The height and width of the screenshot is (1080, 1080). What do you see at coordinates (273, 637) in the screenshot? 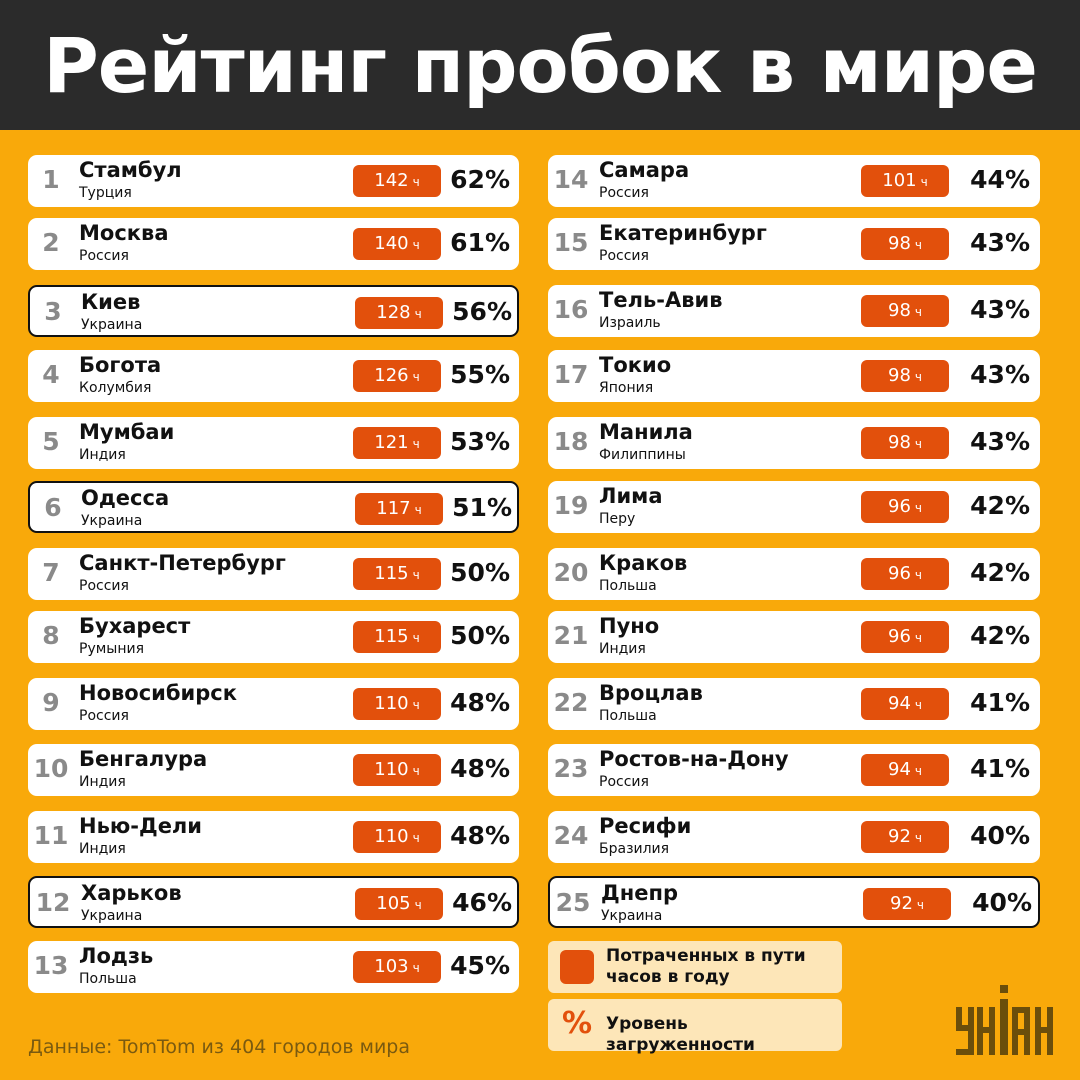
I see `city-row: 8 Бухарест Румыния 115 ч 50%` at bounding box center [273, 637].